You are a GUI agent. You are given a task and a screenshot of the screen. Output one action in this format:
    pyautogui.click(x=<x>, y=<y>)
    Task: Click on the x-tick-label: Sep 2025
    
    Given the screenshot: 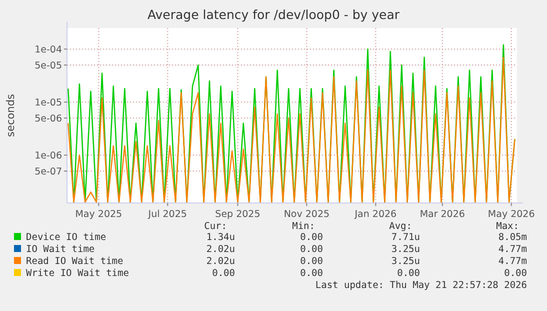 What is the action you would take?
    pyautogui.click(x=237, y=214)
    